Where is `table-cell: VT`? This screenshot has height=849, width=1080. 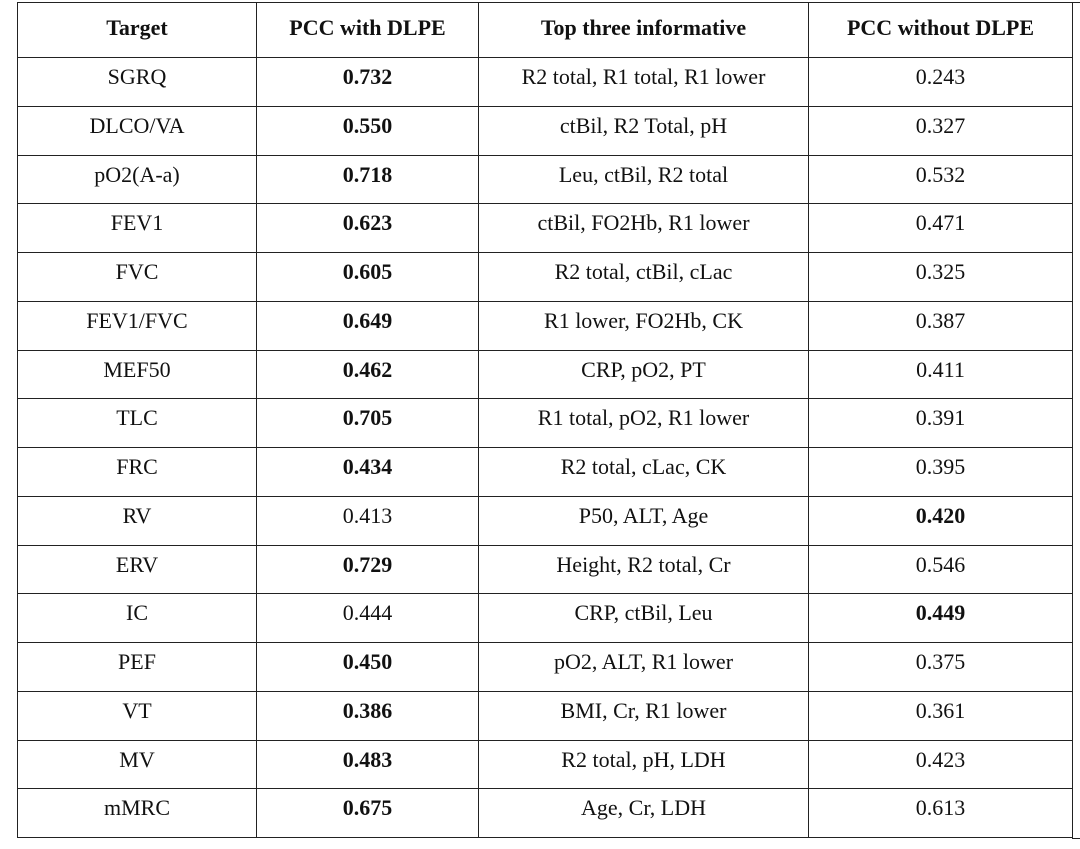
table-cell: VT is located at coordinates (137, 715).